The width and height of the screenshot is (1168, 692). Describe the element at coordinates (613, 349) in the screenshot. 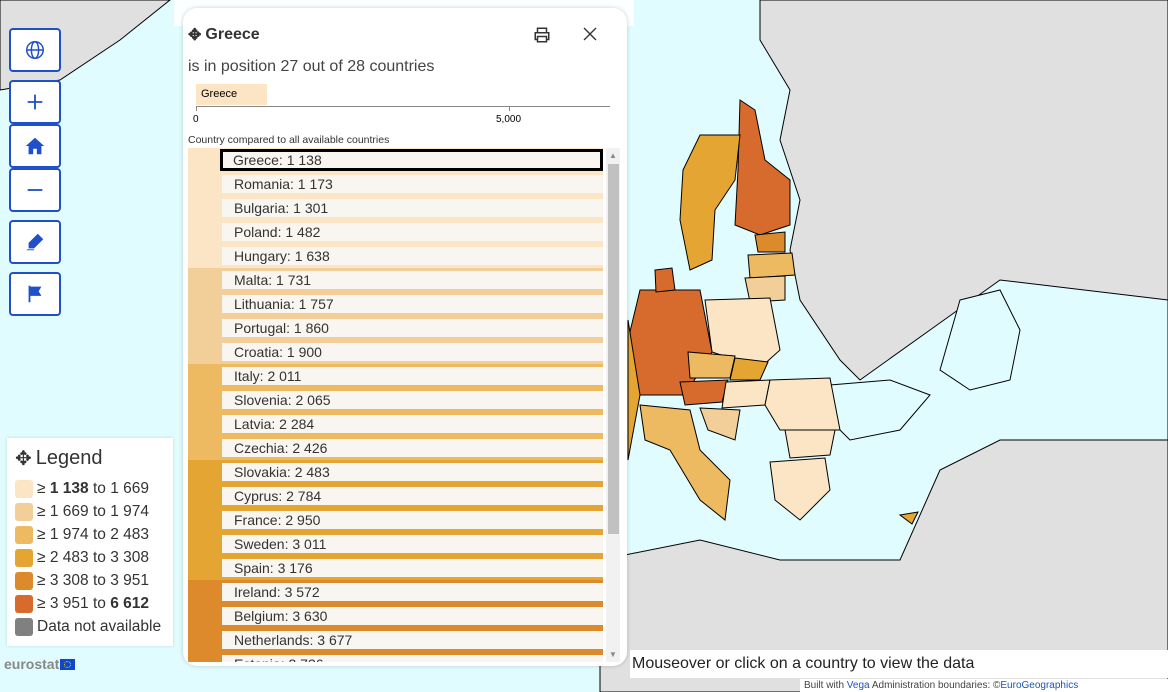

I see `scrollbar-thumb` at that location.